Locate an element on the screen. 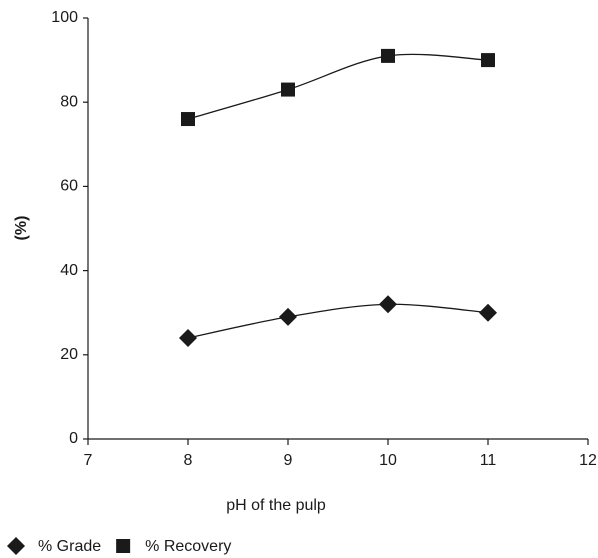 Image resolution: width=598 pixels, height=558 pixels. x-tick-label: 12 is located at coordinates (588, 460).